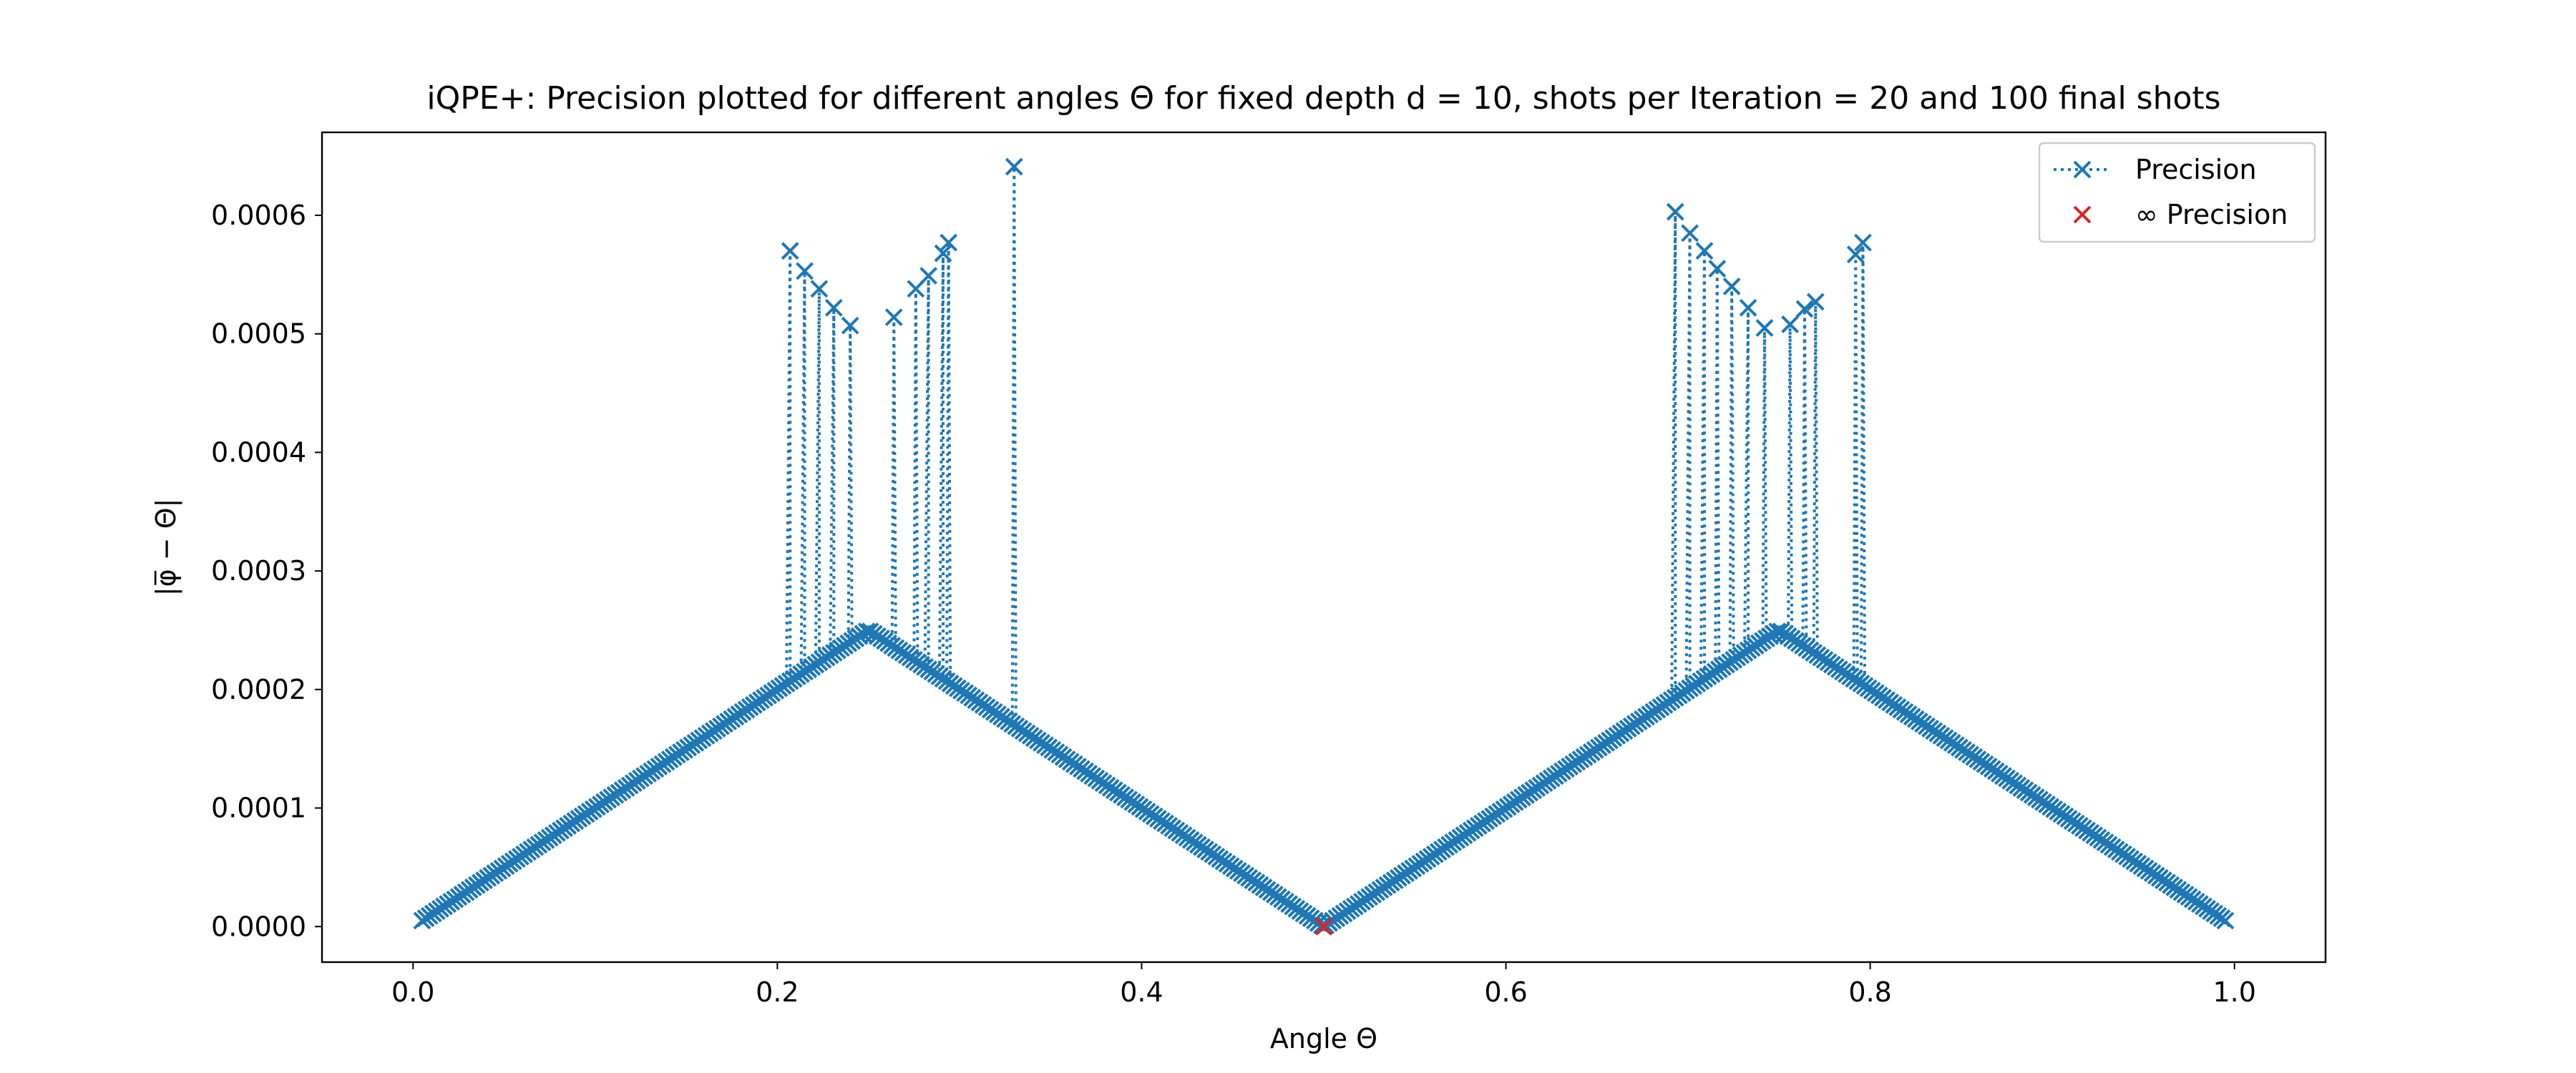 The image size is (2576, 1073). Describe the element at coordinates (2082, 214) in the screenshot. I see `legend-key-infinite-precision` at that location.